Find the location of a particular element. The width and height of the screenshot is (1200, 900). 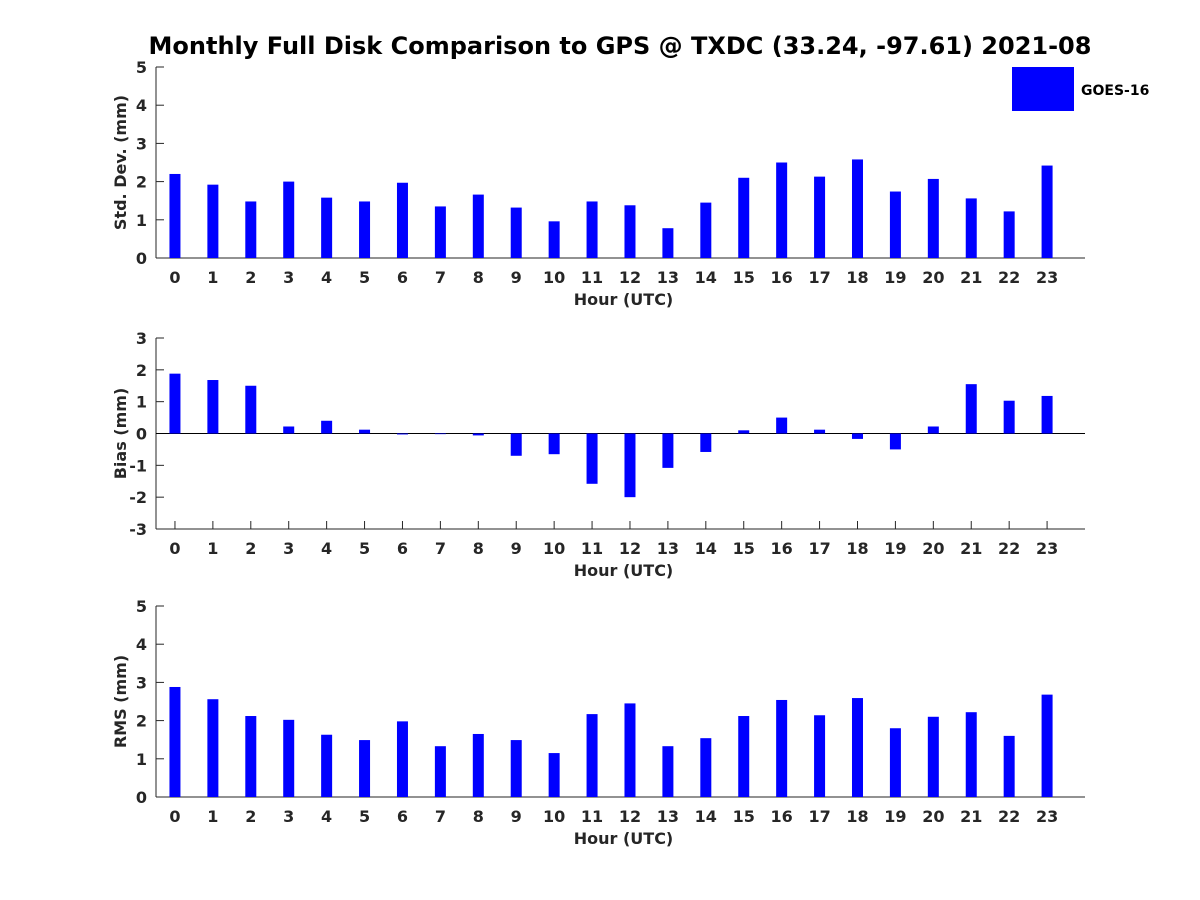

y-tick-label: -3 is located at coordinates (138, 529).